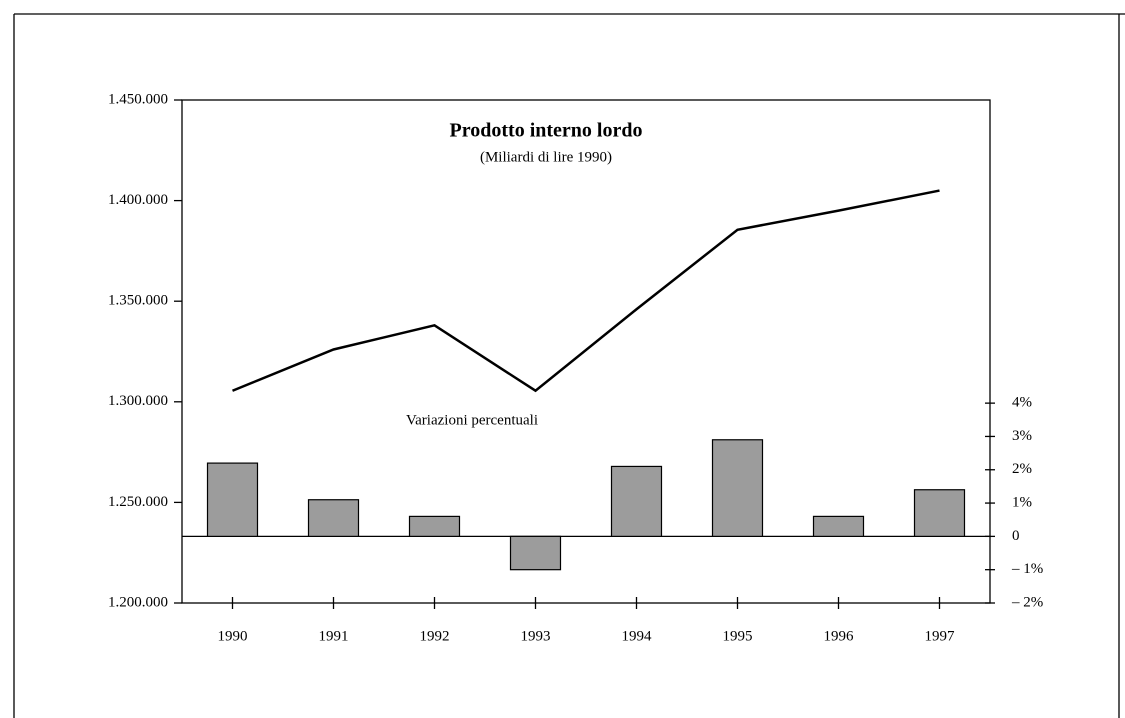  What do you see at coordinates (1022, 403) in the screenshot?
I see `y2-tick-label: 4%` at bounding box center [1022, 403].